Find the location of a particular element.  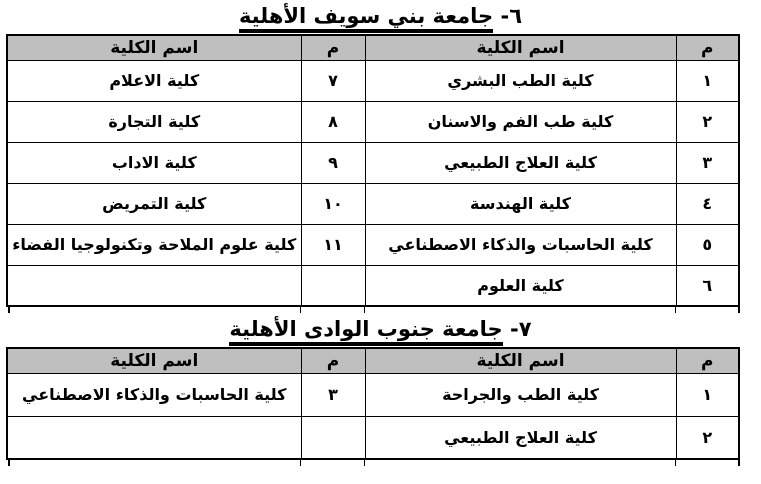

college-name: كلية طب الفم والاسنان is located at coordinates (520, 121).